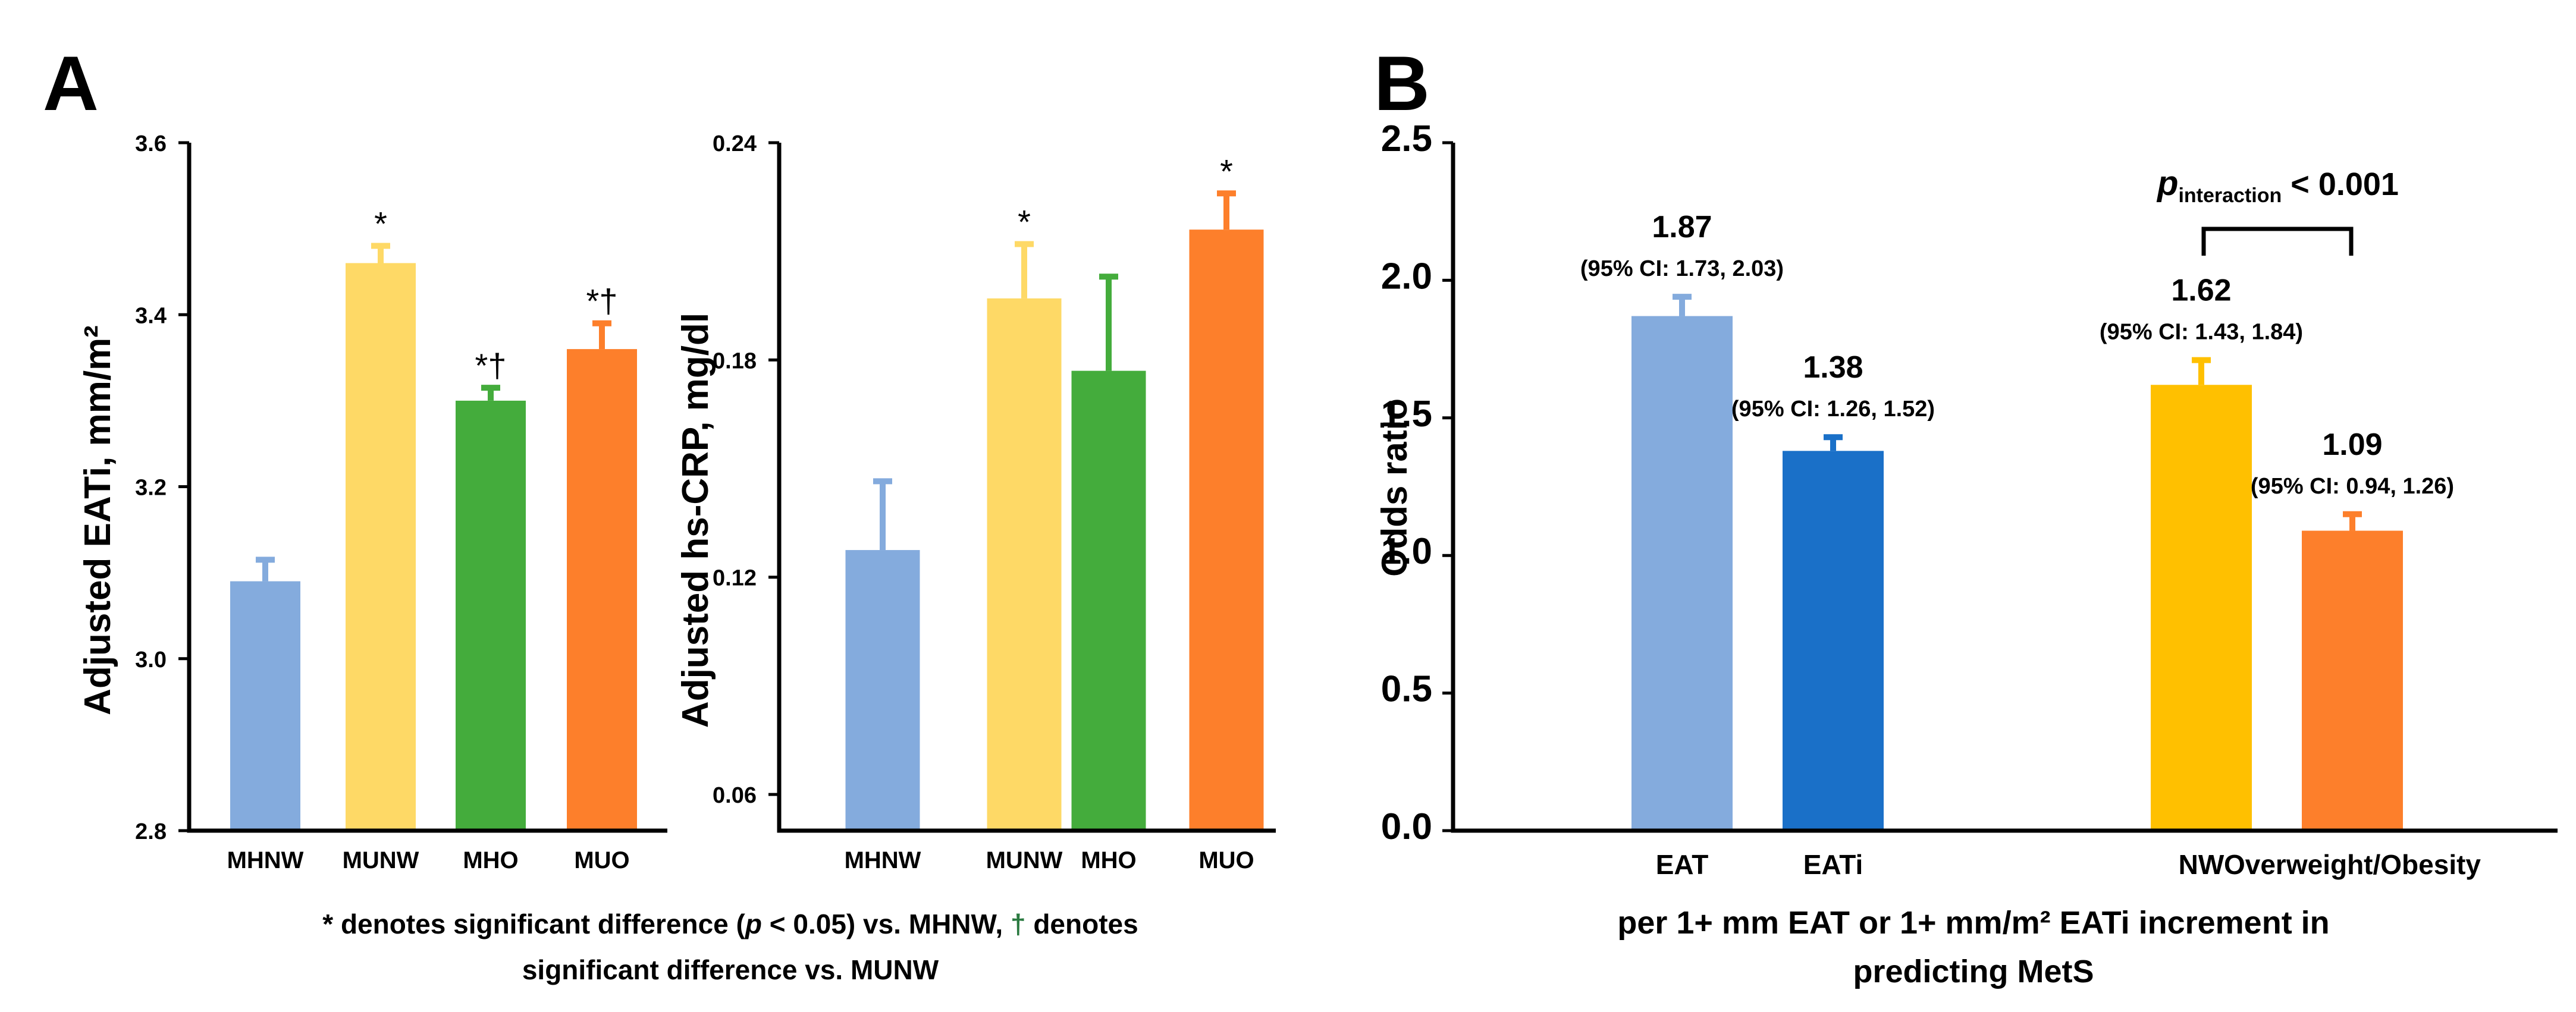 The height and width of the screenshot is (1012, 2576). I want to click on odds-value-label: 1.62, so click(2201, 291).